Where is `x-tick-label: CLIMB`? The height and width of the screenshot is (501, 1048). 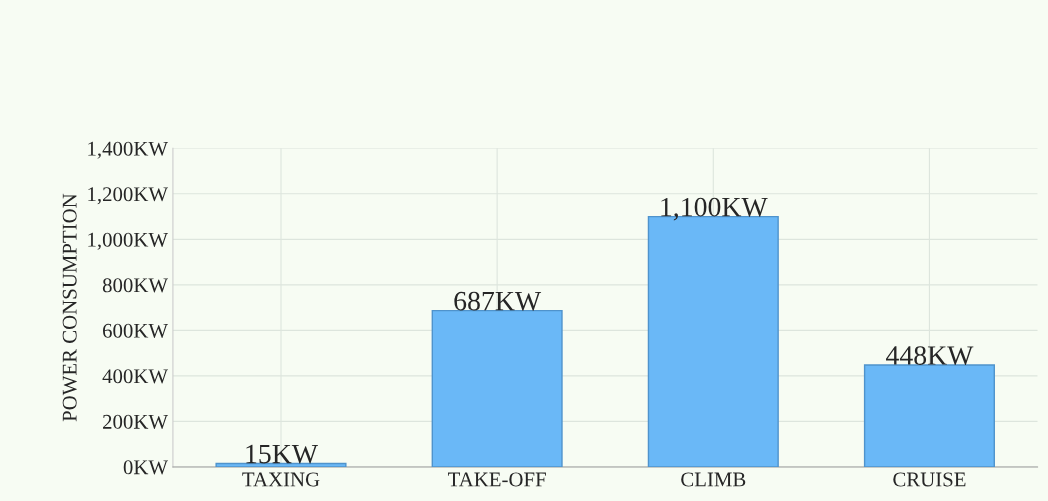
x-tick-label: CLIMB is located at coordinates (713, 479).